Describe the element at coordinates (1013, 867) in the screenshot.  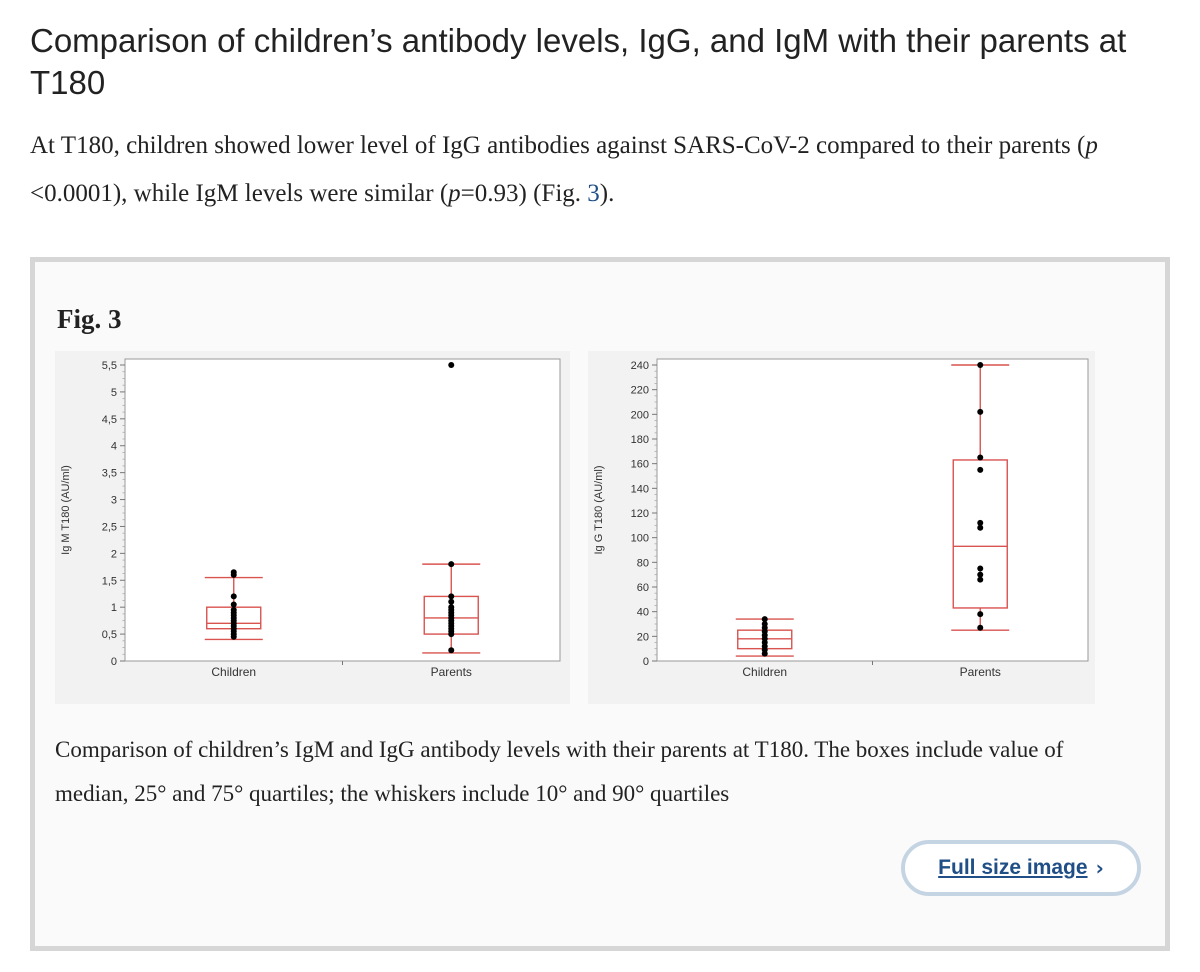
I see `full-size-image-label: Full size image` at that location.